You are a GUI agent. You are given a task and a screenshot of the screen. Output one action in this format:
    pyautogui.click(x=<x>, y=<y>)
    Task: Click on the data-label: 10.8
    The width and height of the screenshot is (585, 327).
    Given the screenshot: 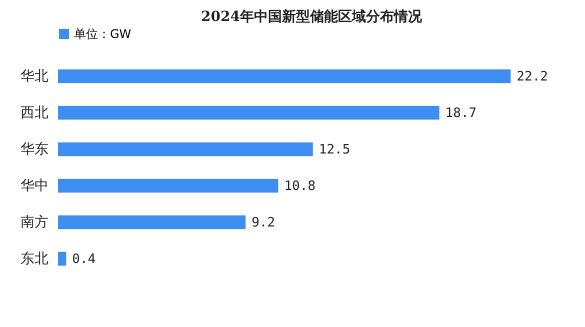 What is the action you would take?
    pyautogui.click(x=300, y=186)
    